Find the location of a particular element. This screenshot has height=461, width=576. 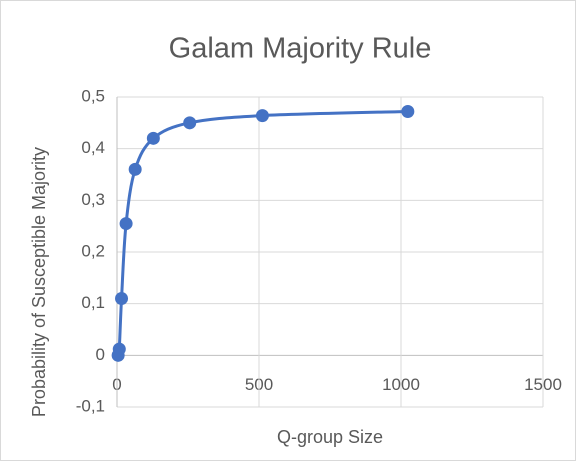

y-tick-label: 0,1 is located at coordinates (93, 302).